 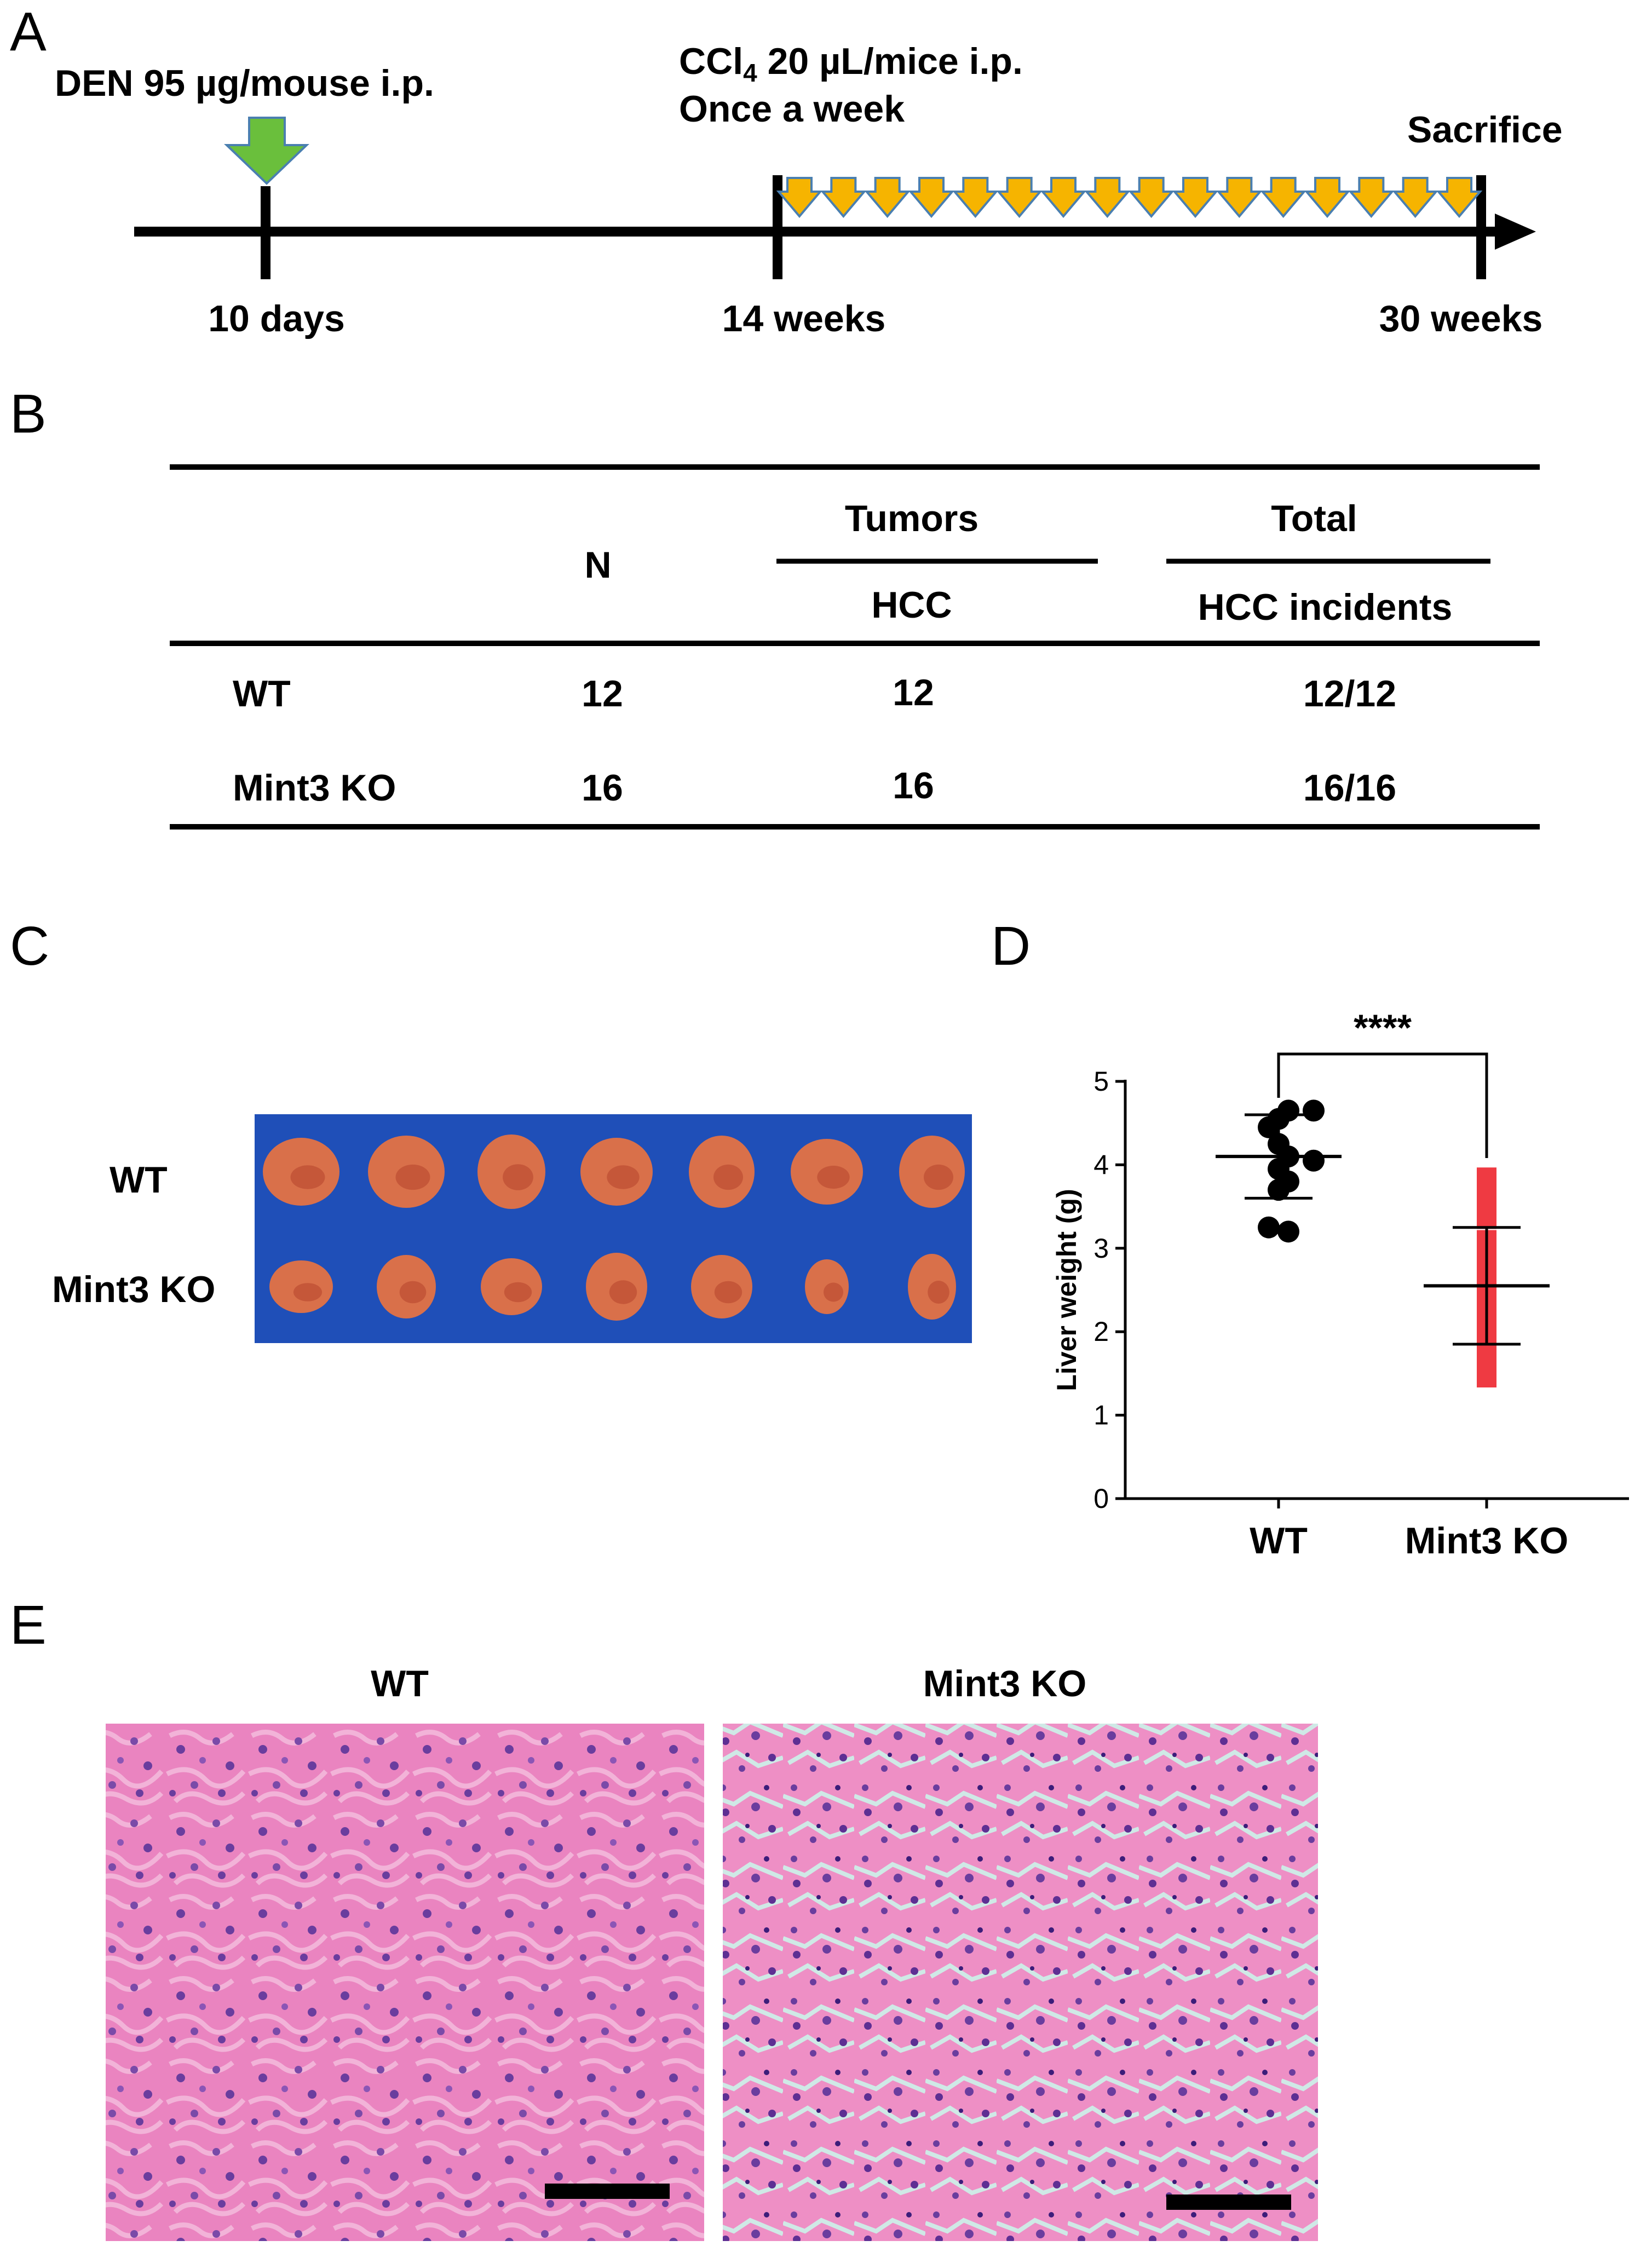 What do you see at coordinates (603, 788) in the screenshot?
I see `row-ko-n: 16` at bounding box center [603, 788].